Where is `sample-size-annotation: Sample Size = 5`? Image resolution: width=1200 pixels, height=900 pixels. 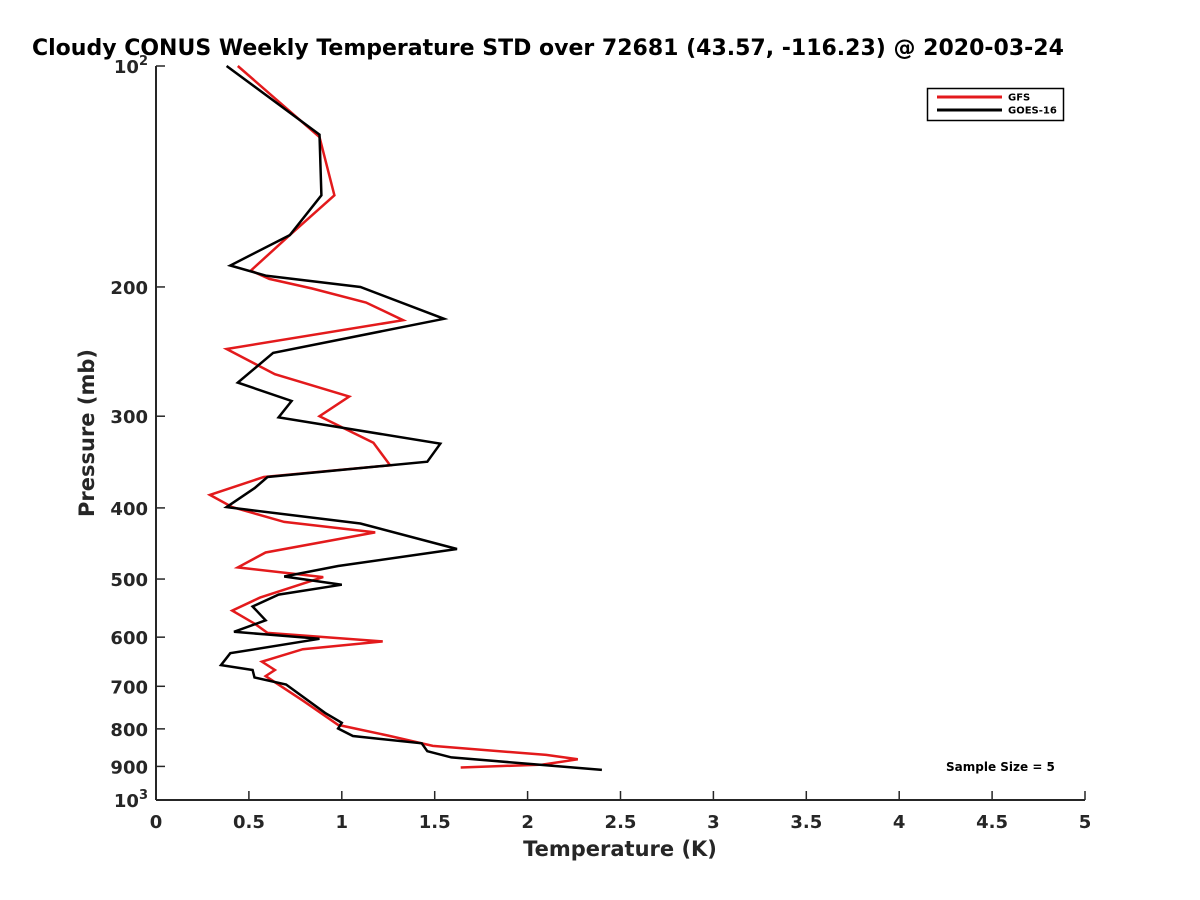
sample-size-annotation: Sample Size = 5 is located at coordinates (1000, 767).